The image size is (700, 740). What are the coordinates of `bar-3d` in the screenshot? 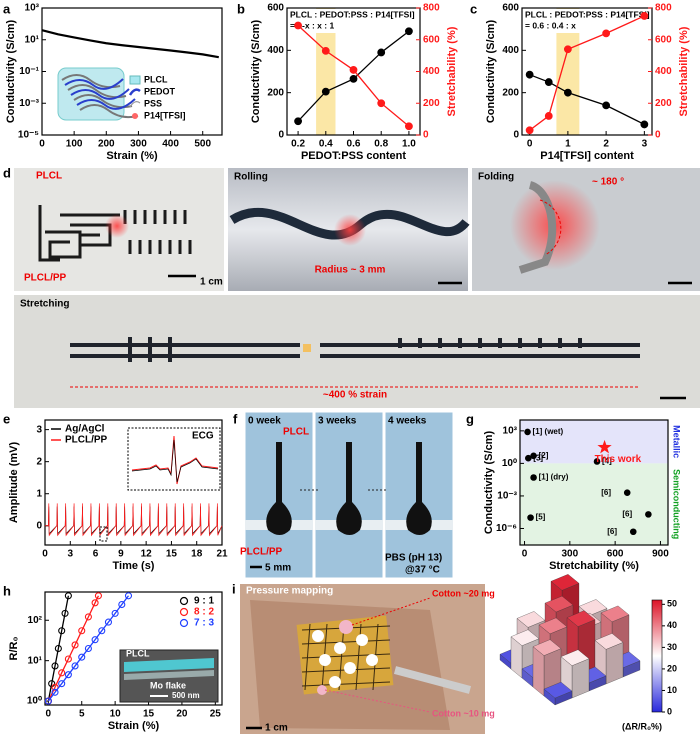 It's located at (558, 693).